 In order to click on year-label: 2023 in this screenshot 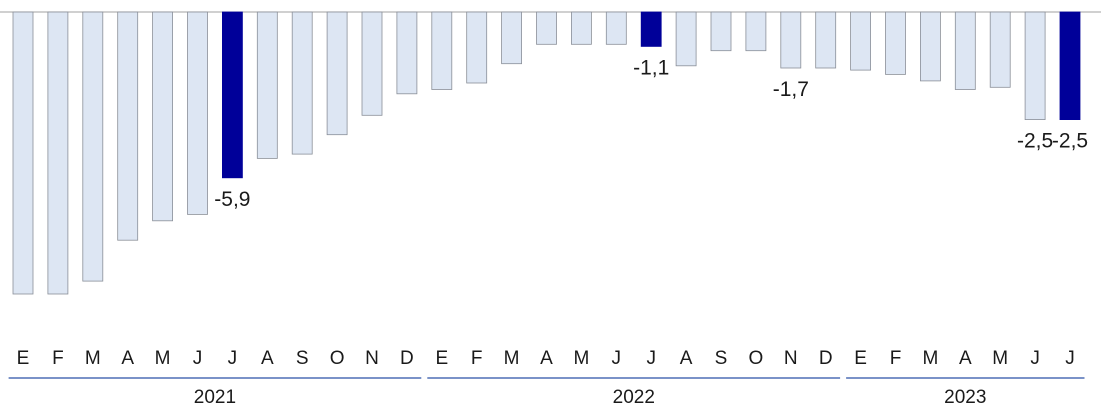, I will do `click(965, 397)`.